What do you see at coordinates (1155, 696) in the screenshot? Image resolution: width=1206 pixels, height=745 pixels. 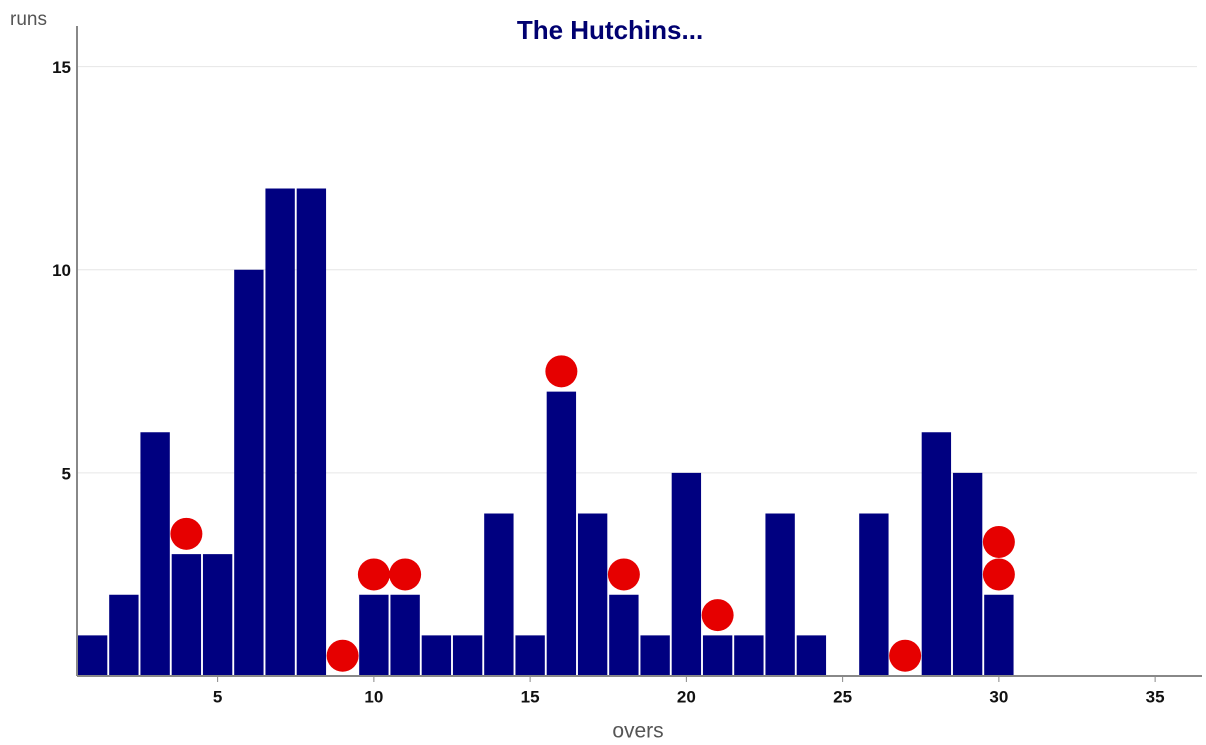 I see `x-tick-label: 35` at bounding box center [1155, 696].